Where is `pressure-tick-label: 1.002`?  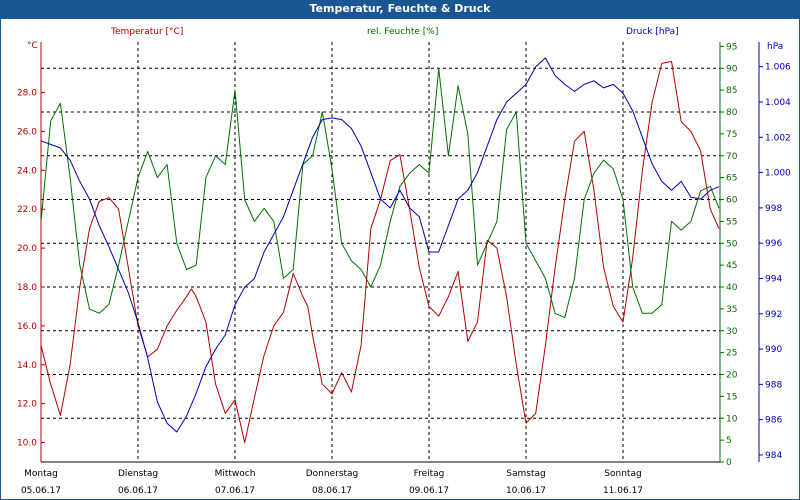
pressure-tick-label: 1.002 is located at coordinates (778, 138).